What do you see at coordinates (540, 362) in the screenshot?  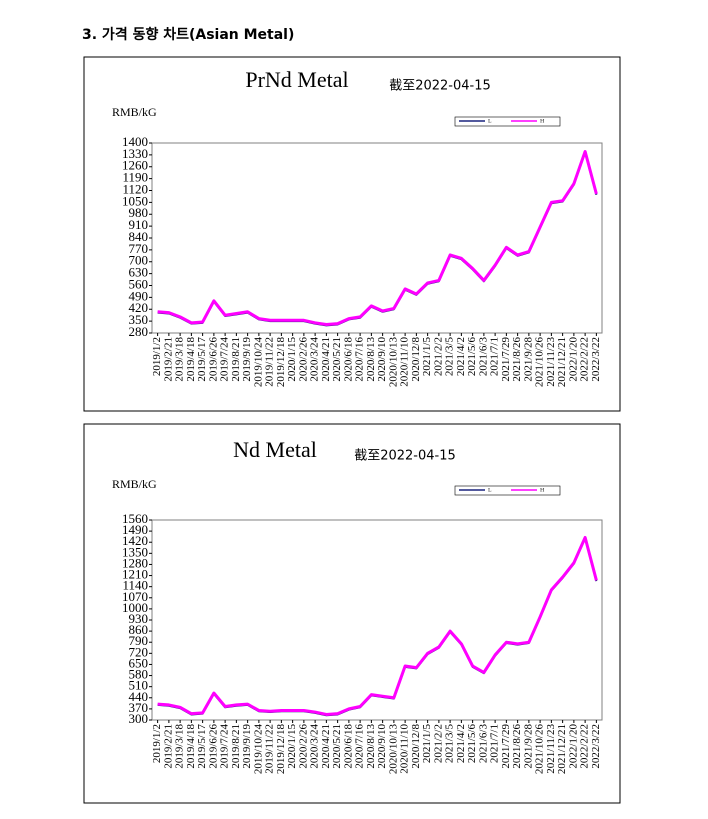 I see `x-tick-label: 2021/10/26` at bounding box center [540, 362].